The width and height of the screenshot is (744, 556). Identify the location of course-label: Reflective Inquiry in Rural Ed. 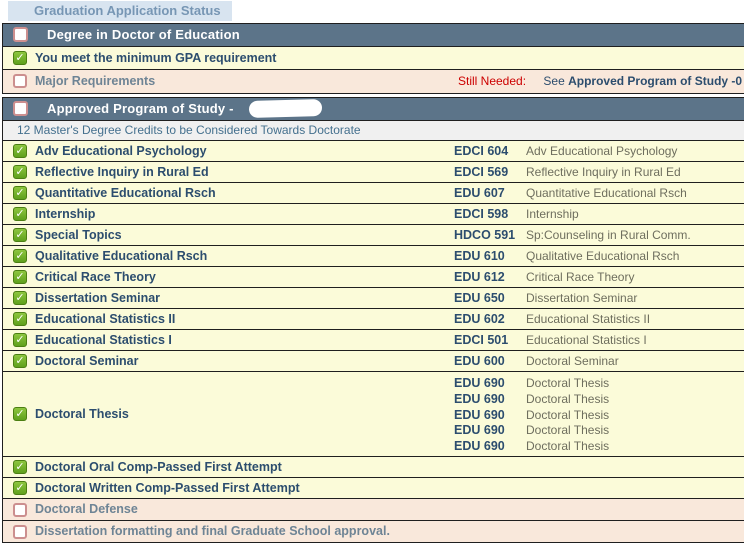
(122, 172).